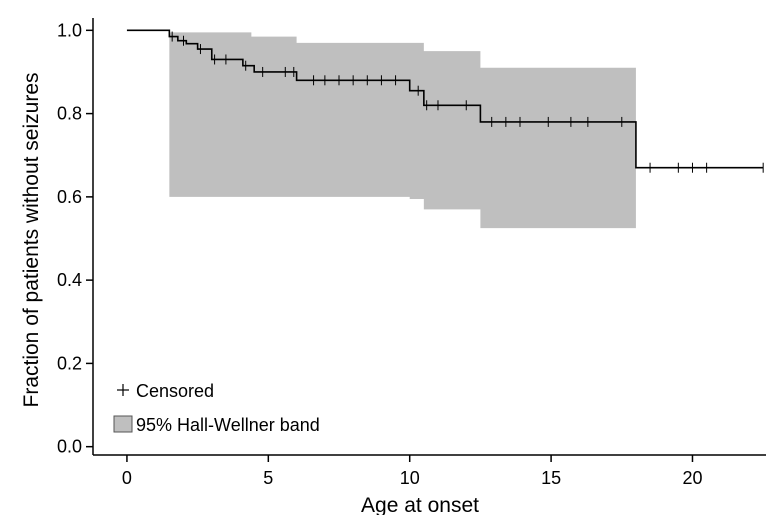 The image size is (766, 515). Describe the element at coordinates (69, 447) in the screenshot. I see `y-tick-label: 0.0` at that location.